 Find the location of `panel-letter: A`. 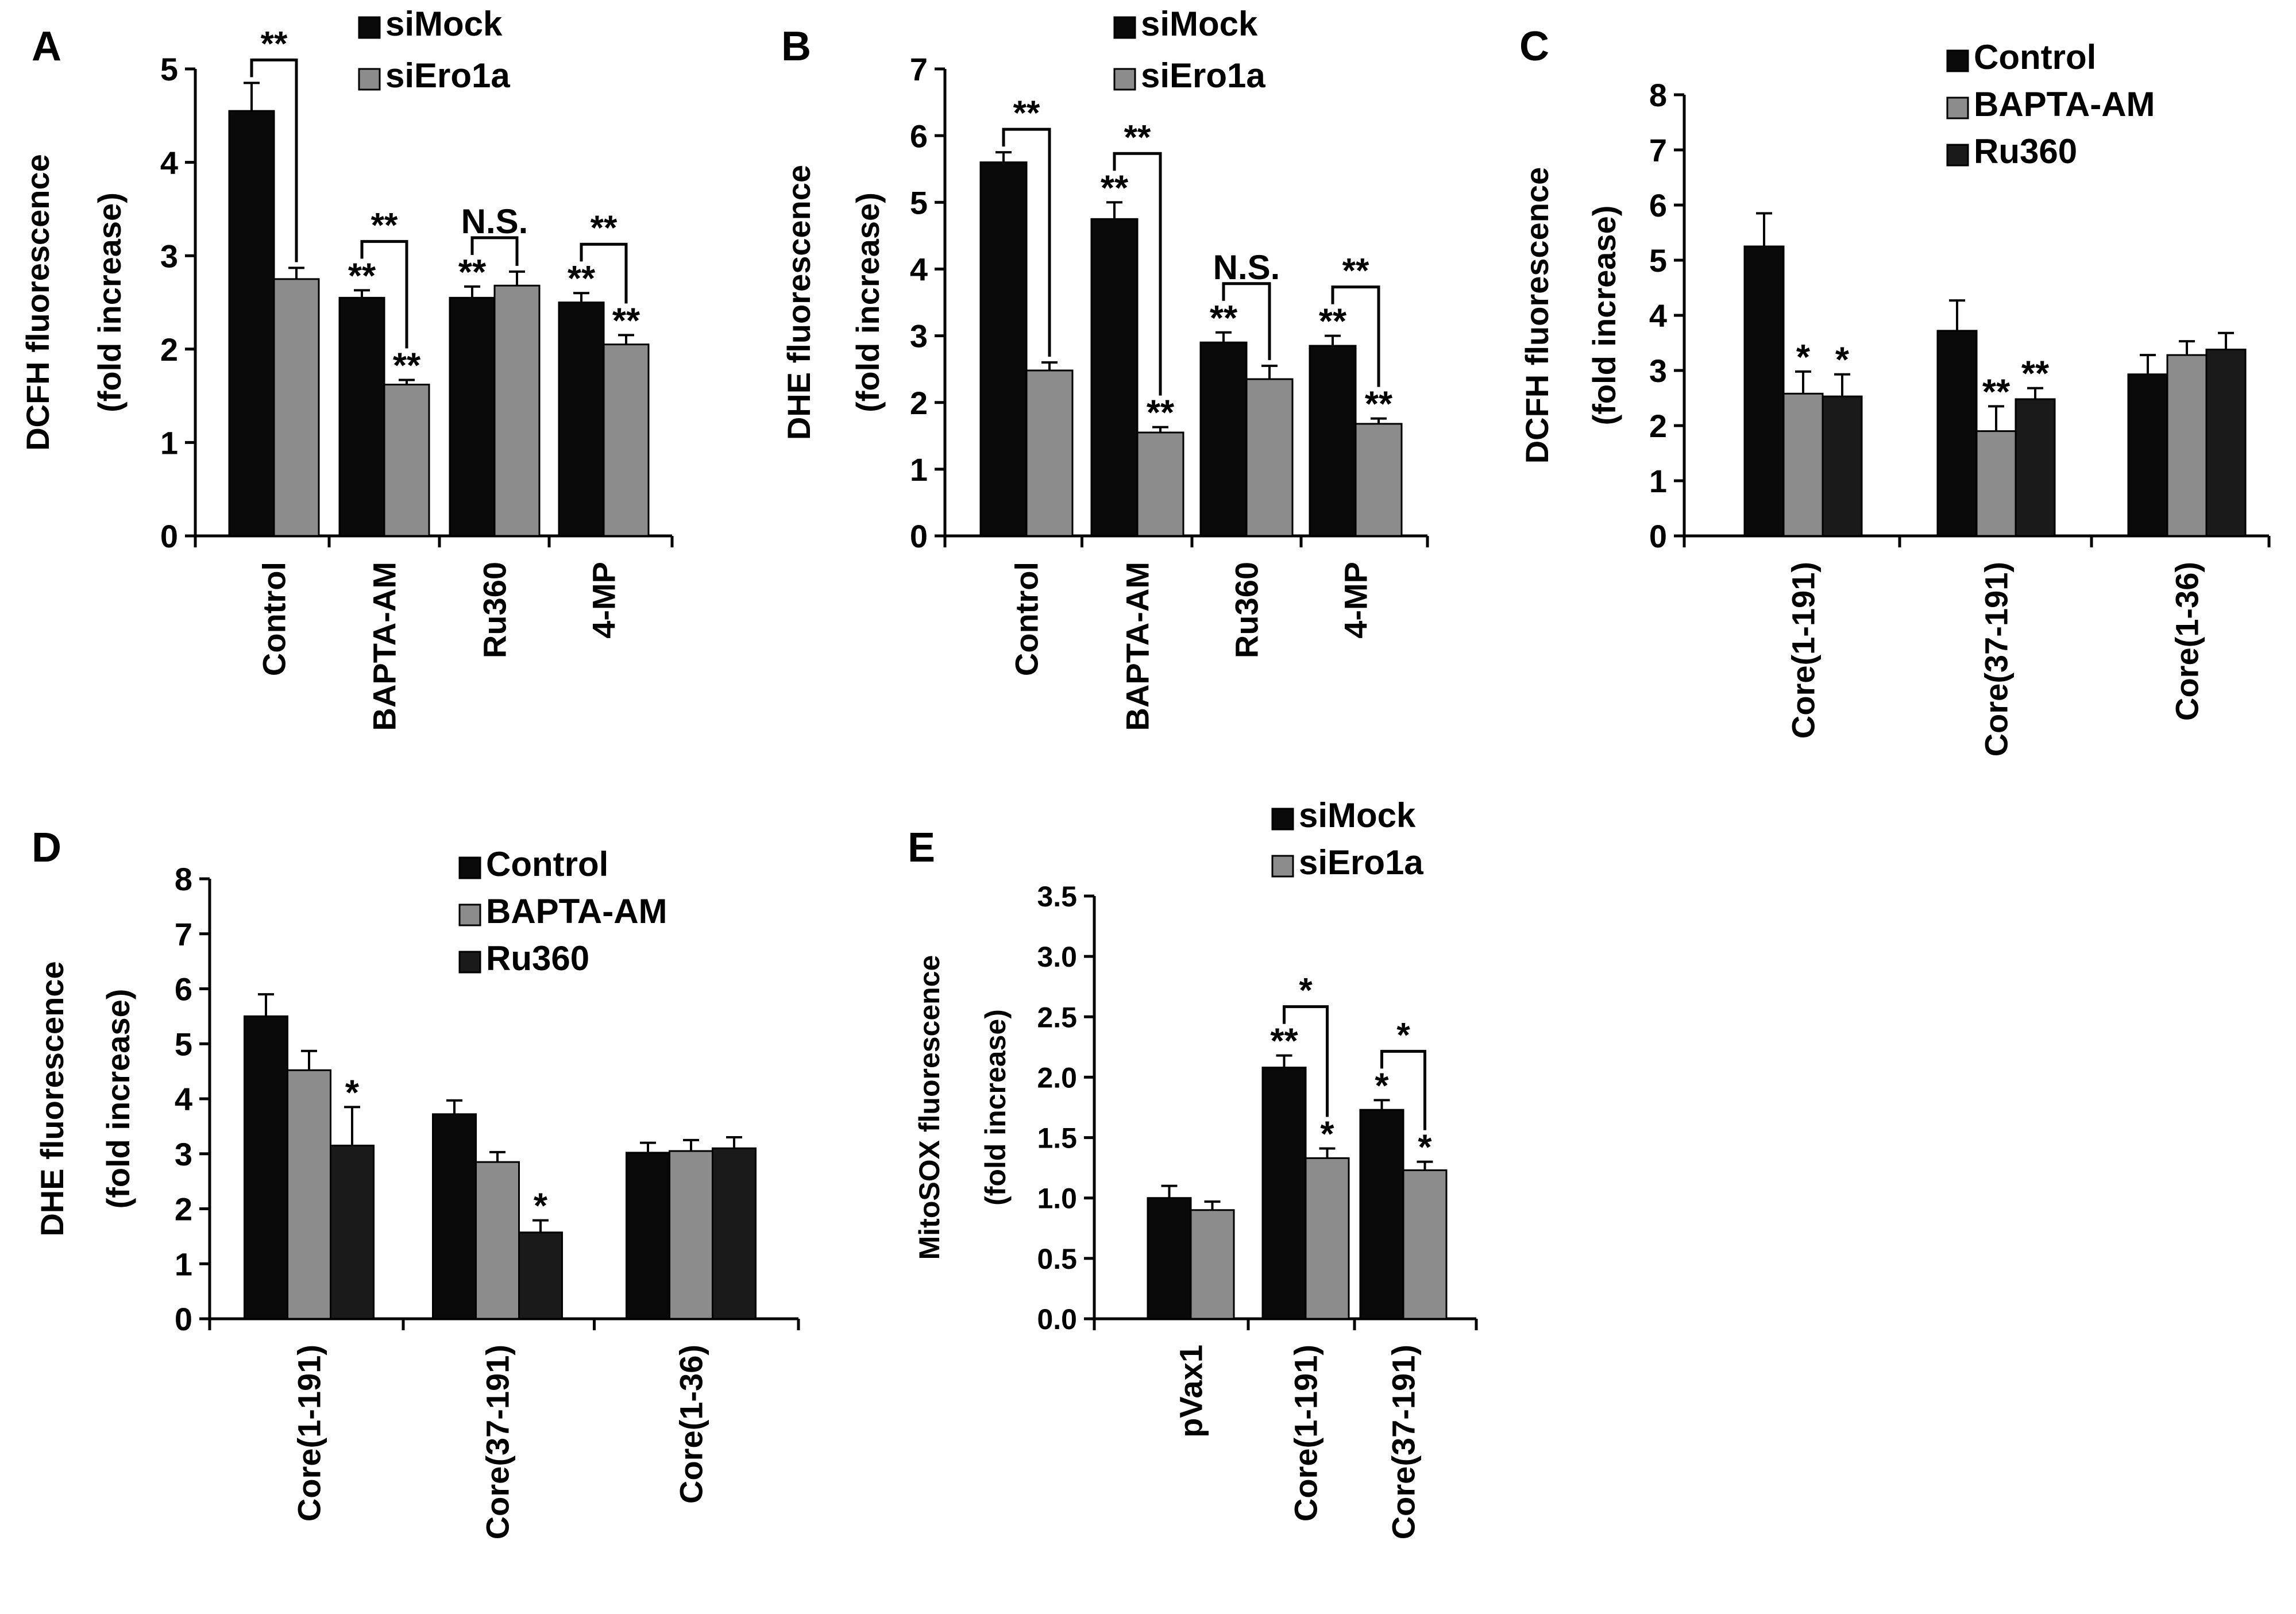

panel-letter: A is located at coordinates (46, 46).